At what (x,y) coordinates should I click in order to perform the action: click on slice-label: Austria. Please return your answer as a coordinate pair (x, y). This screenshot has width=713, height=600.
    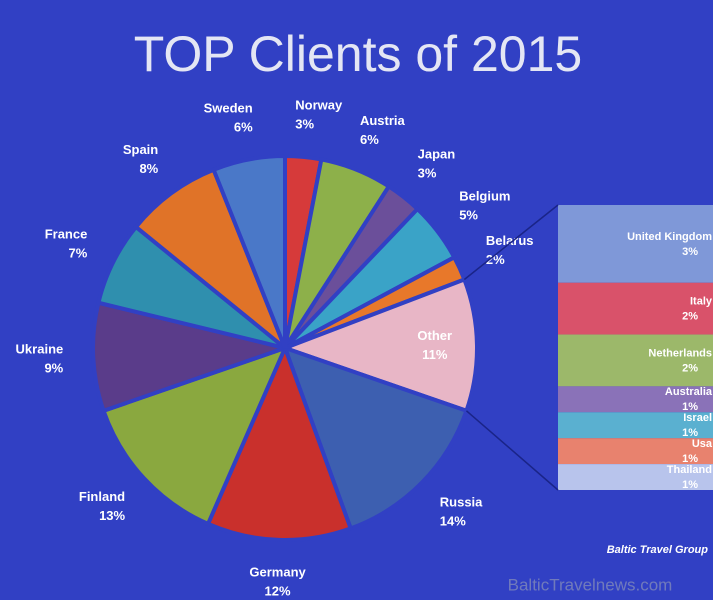
    Looking at the image, I should click on (383, 120).